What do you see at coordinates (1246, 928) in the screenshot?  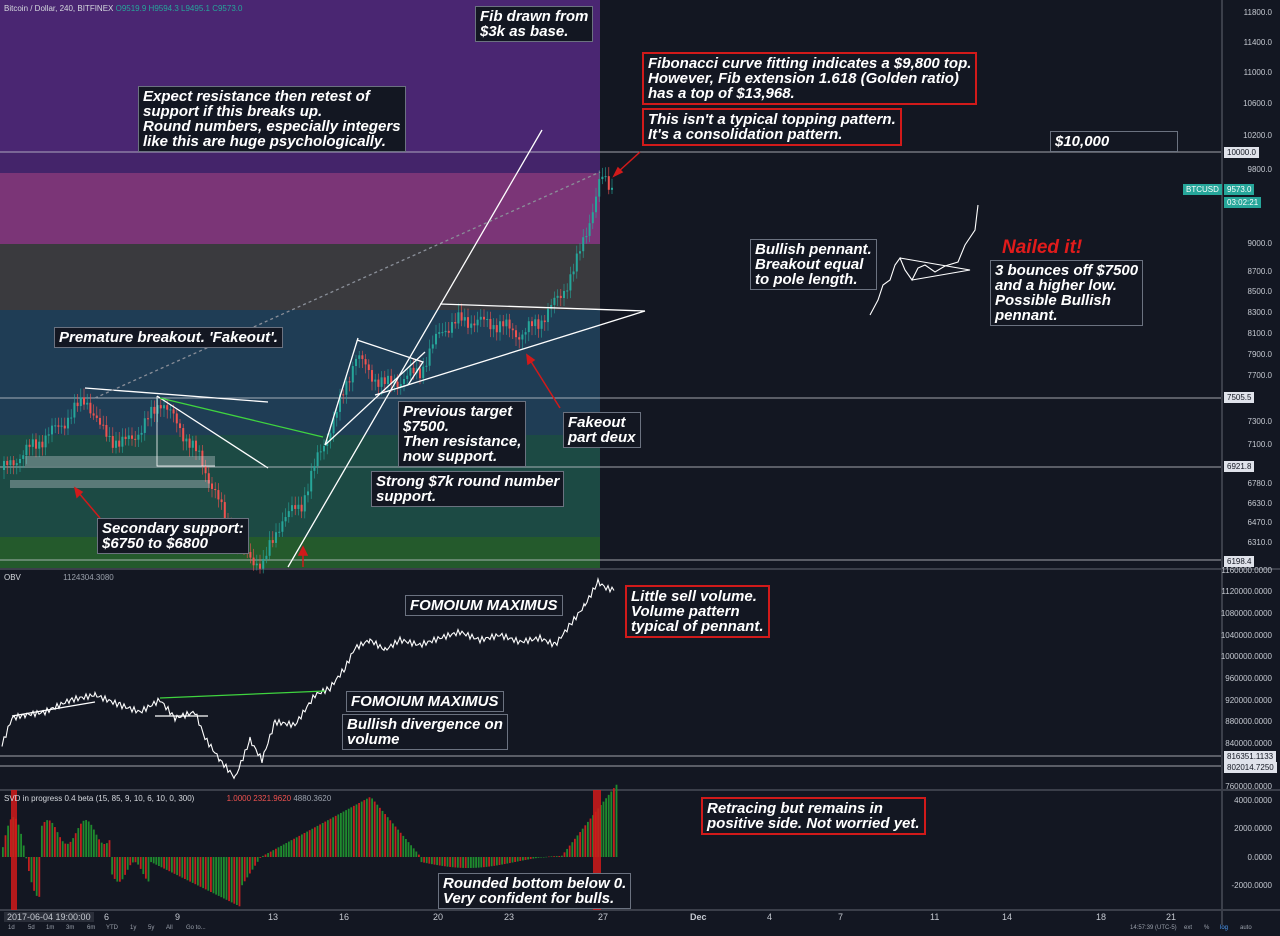 I see `auto-toggle: auto` at bounding box center [1246, 928].